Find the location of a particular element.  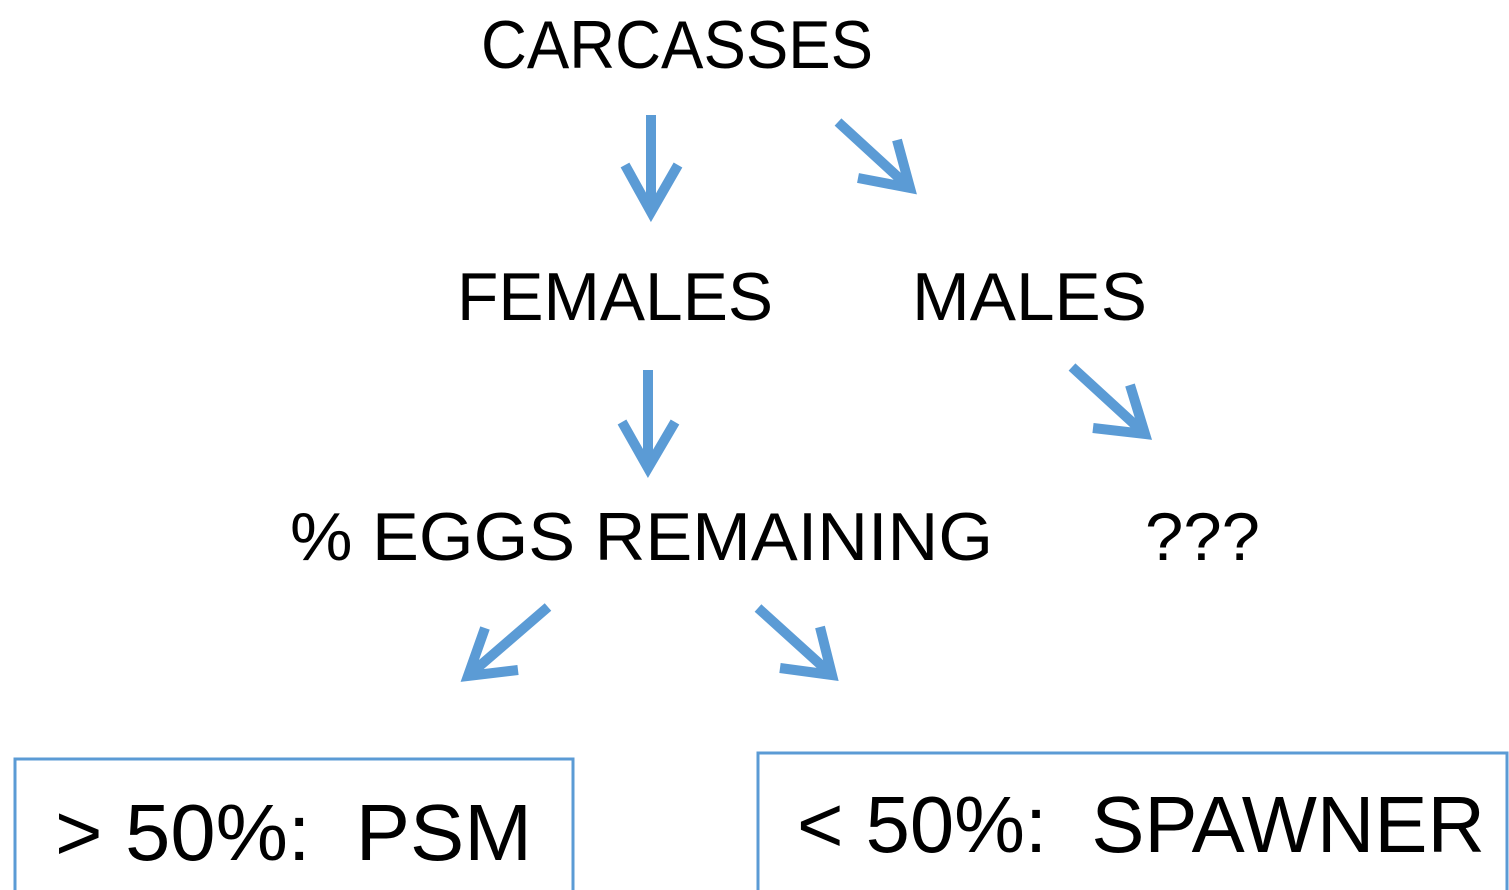

result-label: > 50%: PSM is located at coordinates (293, 832).